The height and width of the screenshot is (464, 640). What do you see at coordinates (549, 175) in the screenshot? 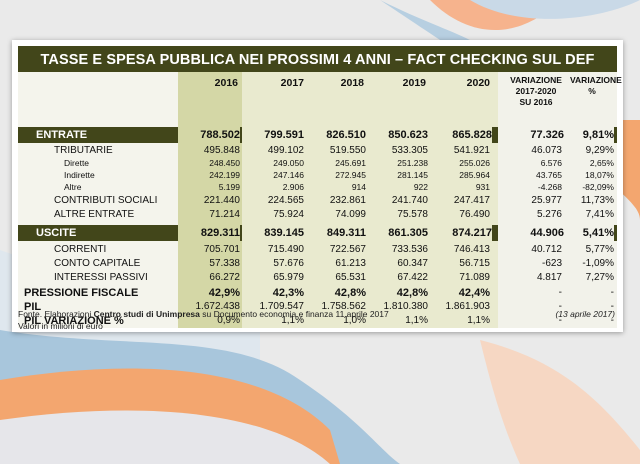
I see `cell-variation: 43.765` at bounding box center [549, 175].